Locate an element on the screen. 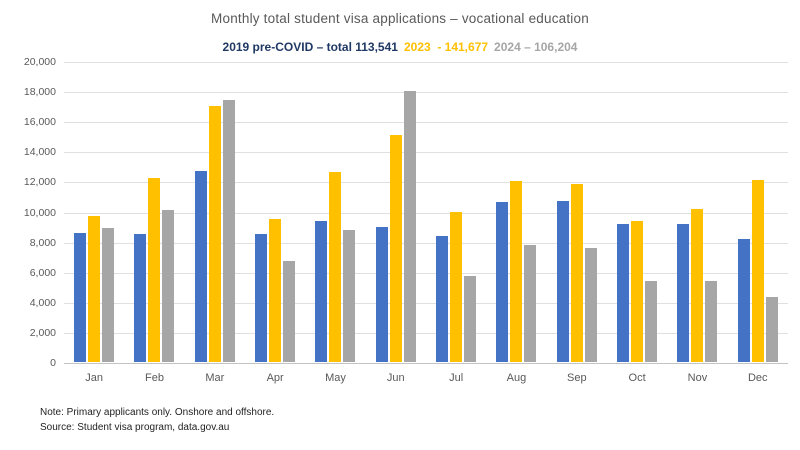 Image resolution: width=800 pixels, height=450 pixels. bar-2024-sep is located at coordinates (590, 304).